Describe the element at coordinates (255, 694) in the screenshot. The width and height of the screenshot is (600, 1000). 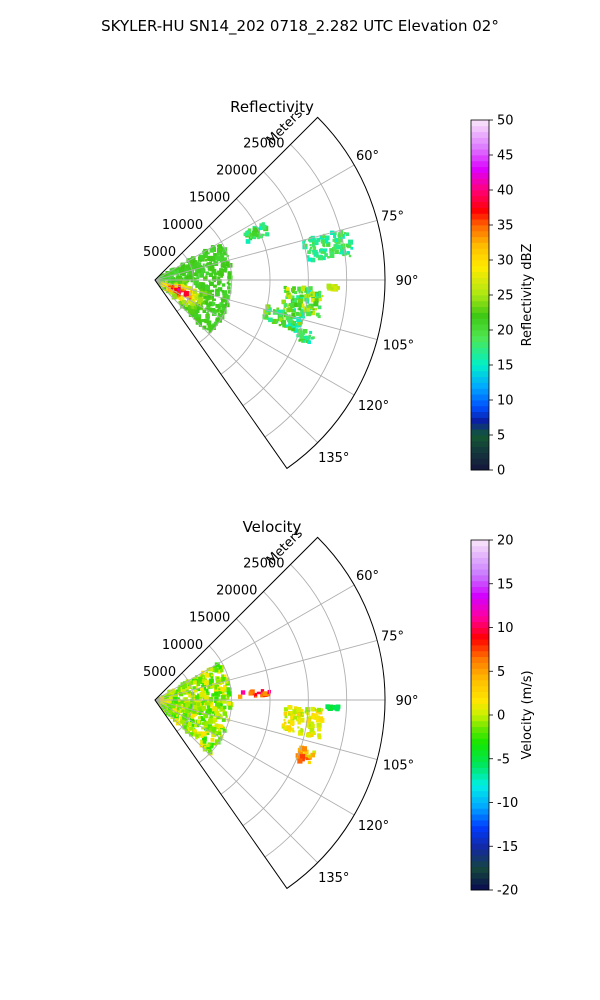
I see `echo-band` at that location.